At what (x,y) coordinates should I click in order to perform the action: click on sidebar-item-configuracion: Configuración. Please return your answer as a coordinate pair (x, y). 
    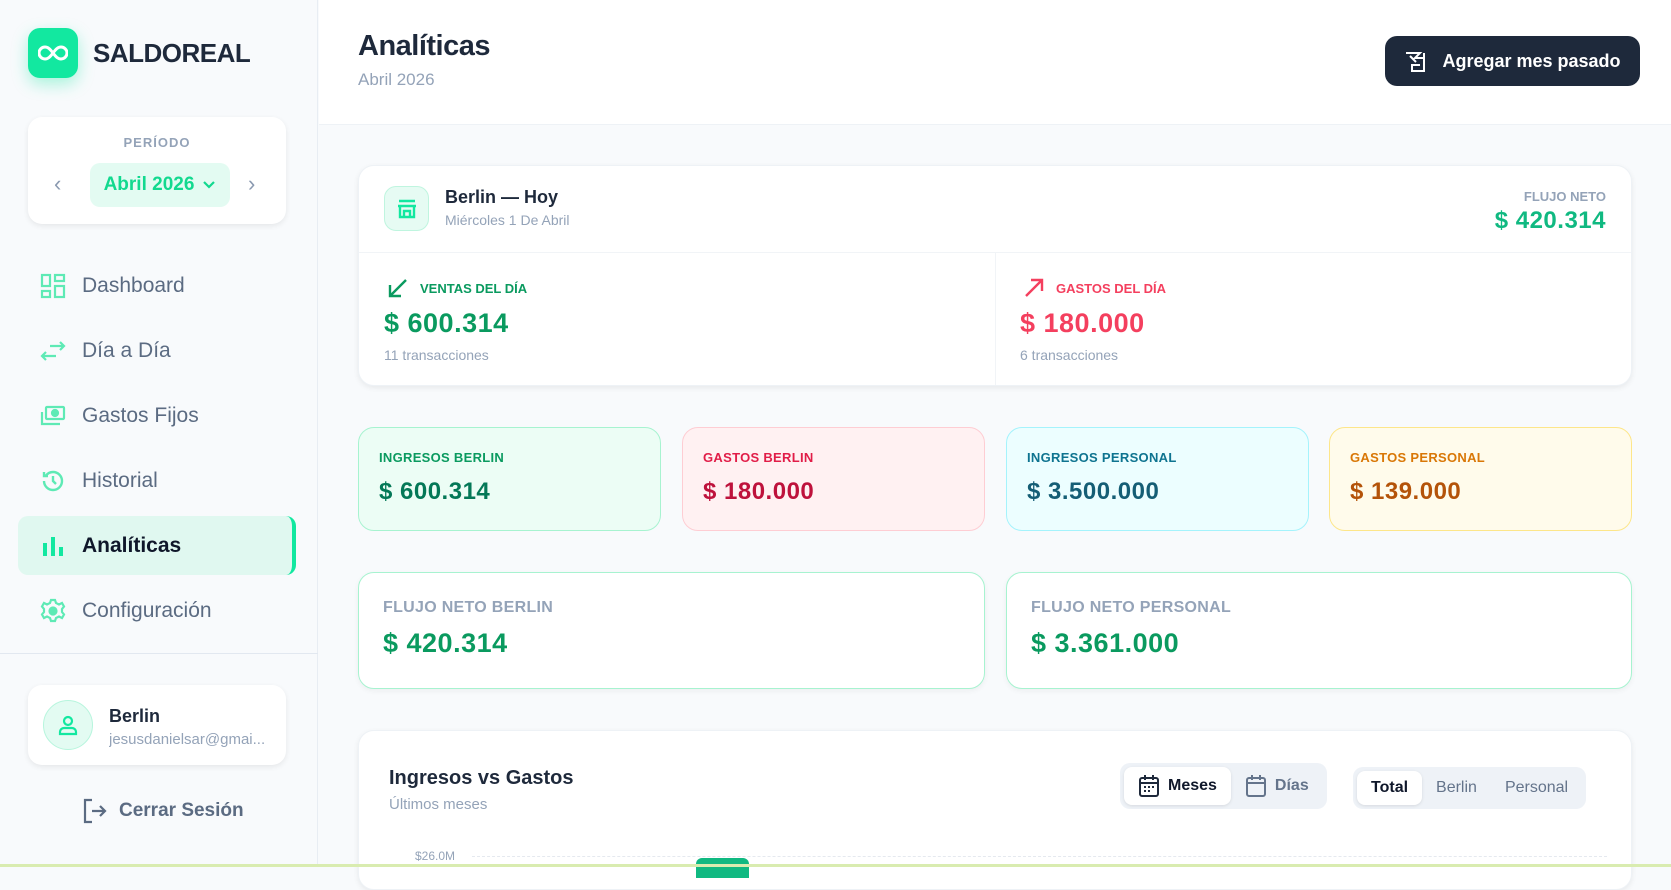
    Looking at the image, I should click on (157, 610).